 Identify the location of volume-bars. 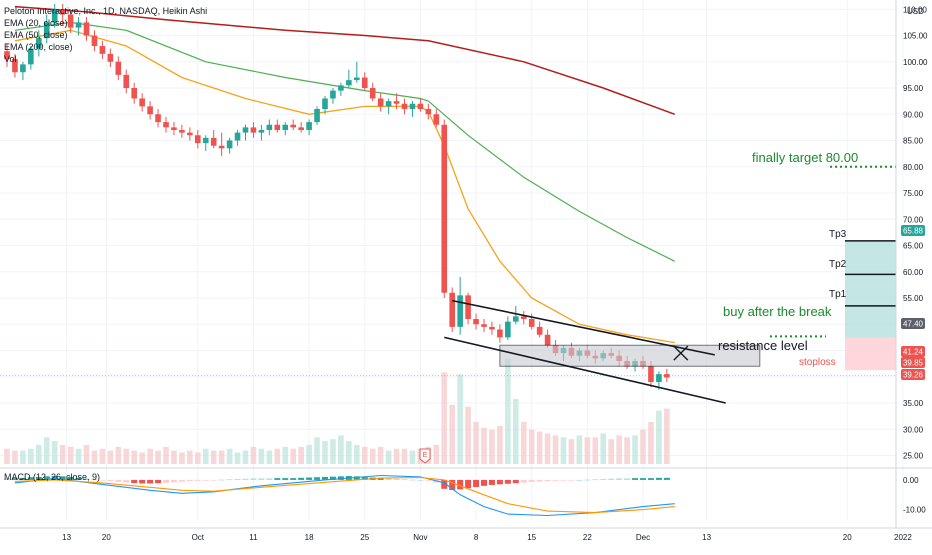
(337, 411).